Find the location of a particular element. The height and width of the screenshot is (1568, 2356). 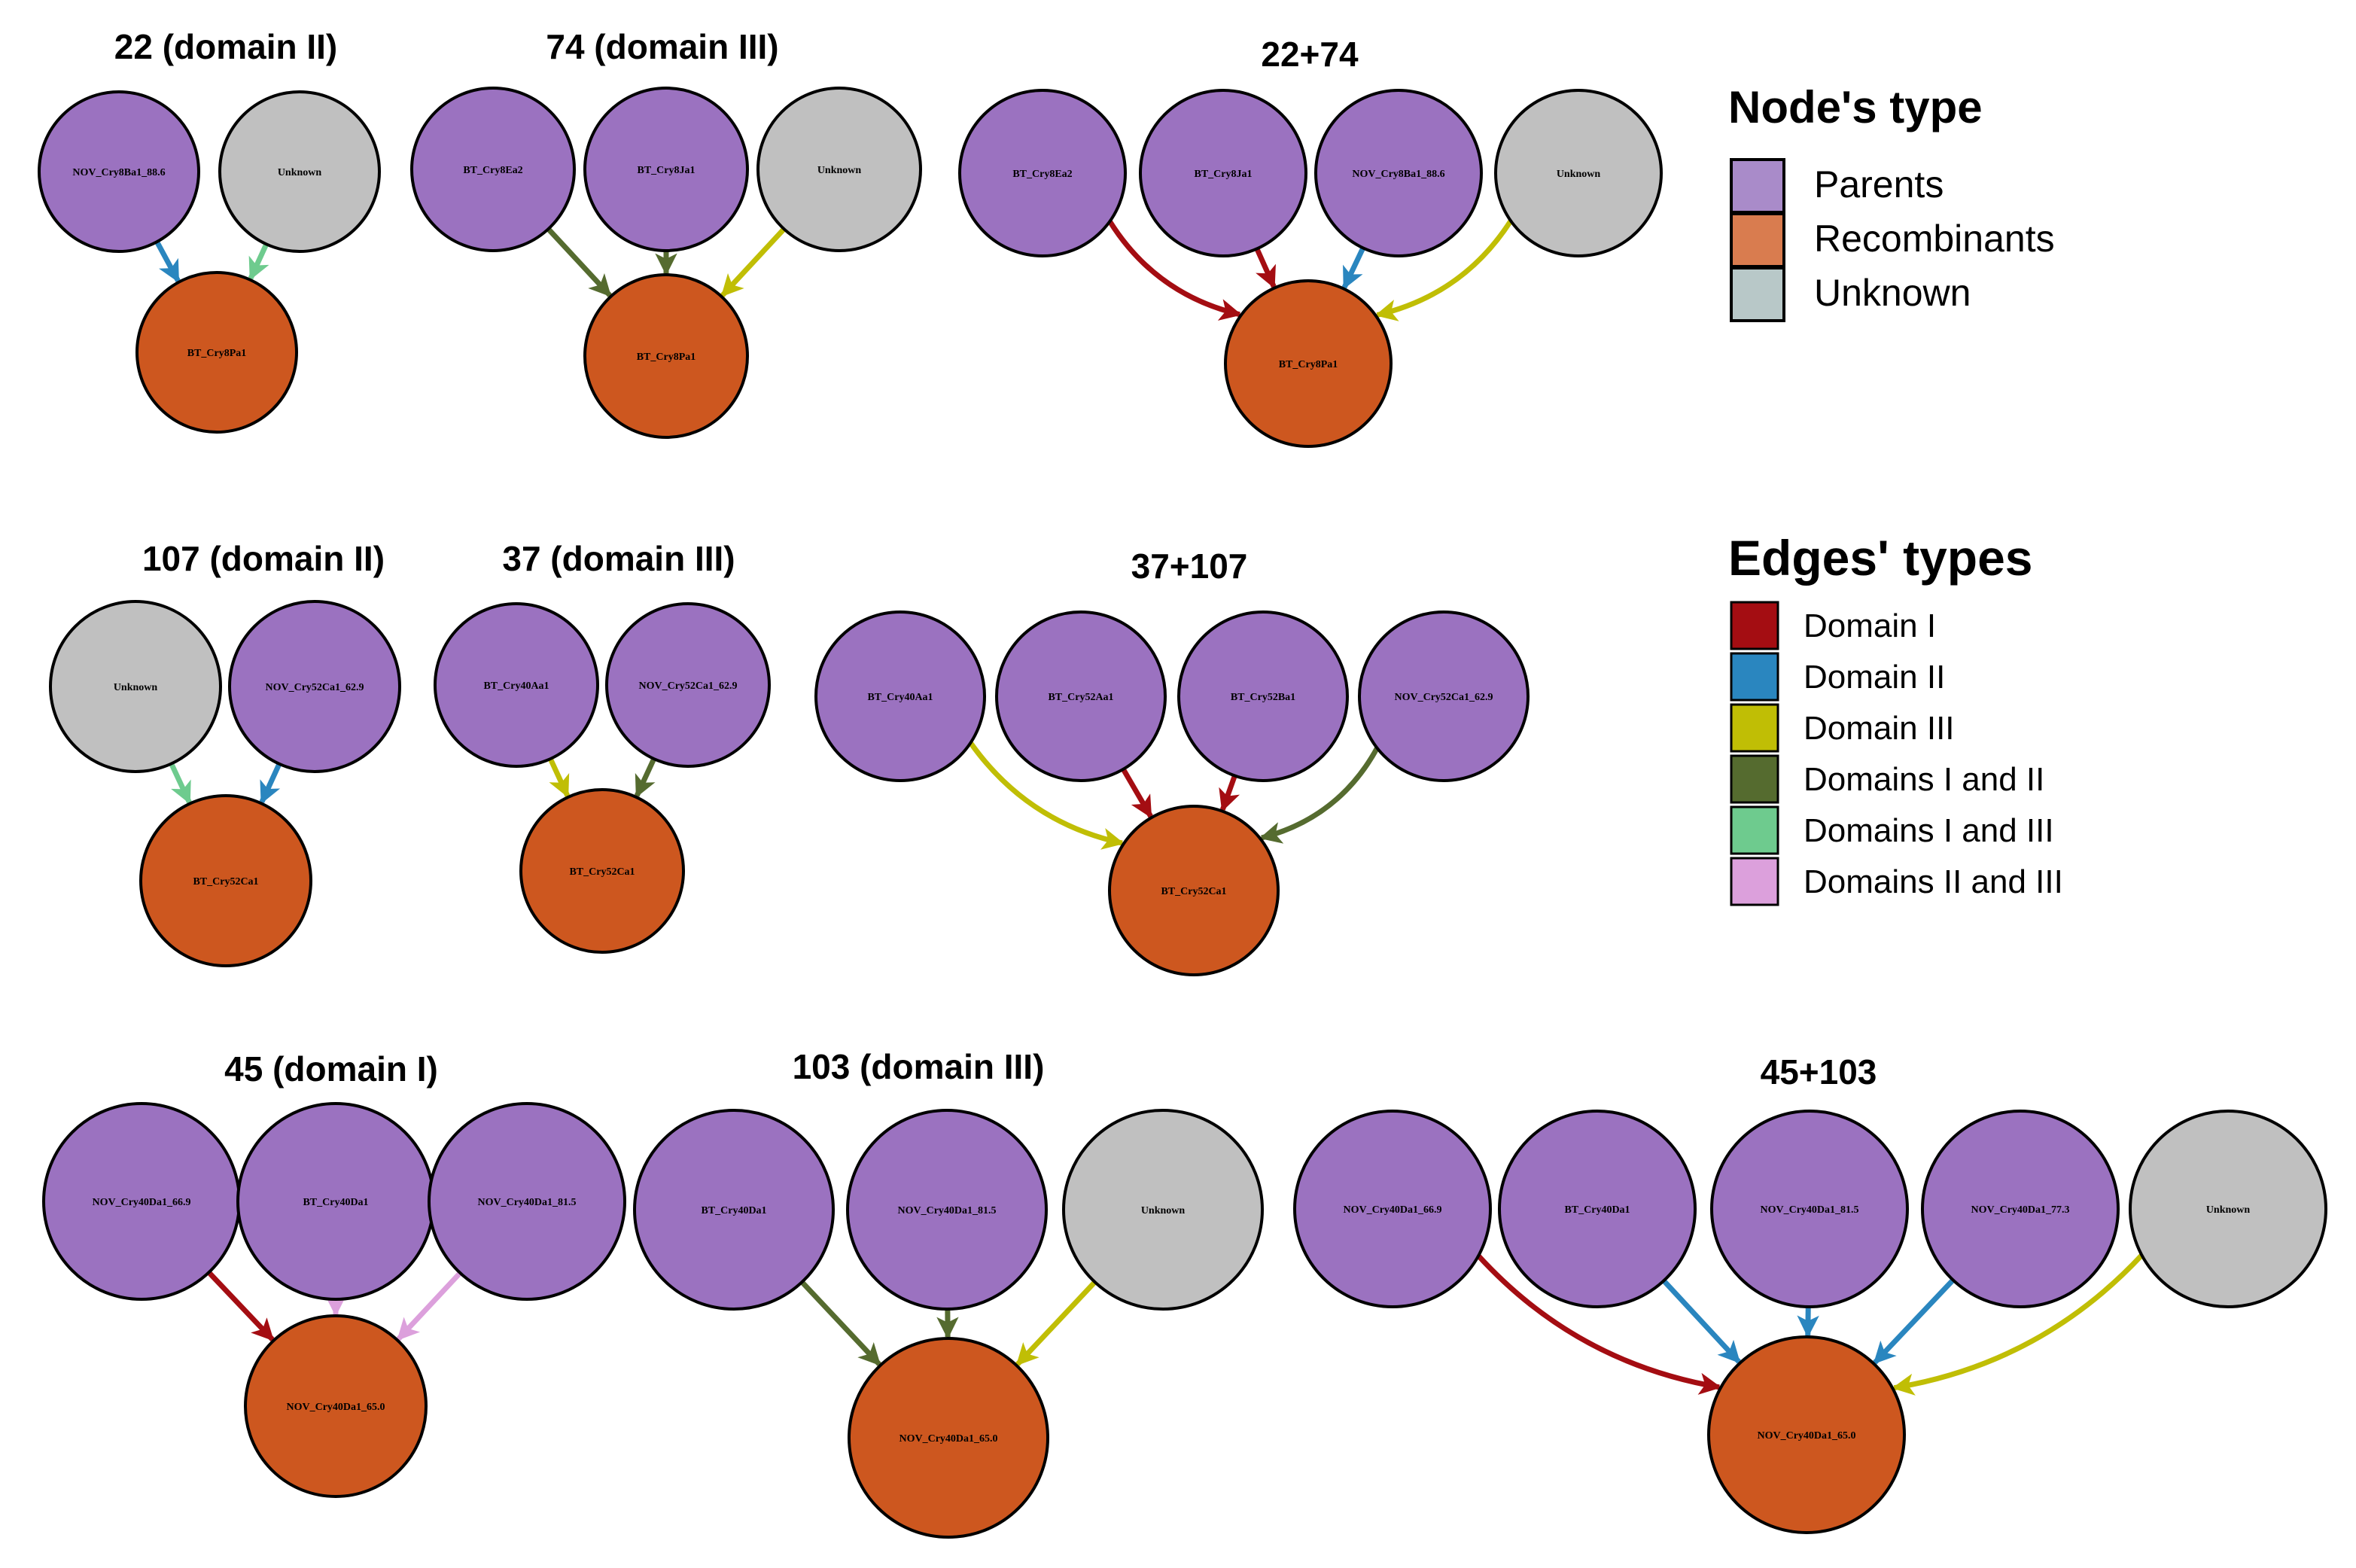

node-label: BT_Cry52Ba1 is located at coordinates (1263, 697).